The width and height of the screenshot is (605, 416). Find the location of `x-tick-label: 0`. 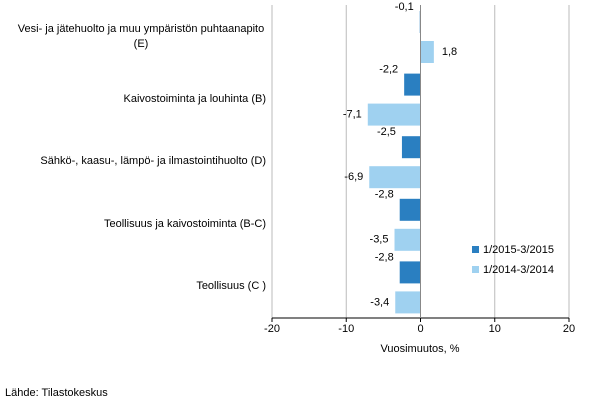

x-tick-label: 0 is located at coordinates (420, 329).